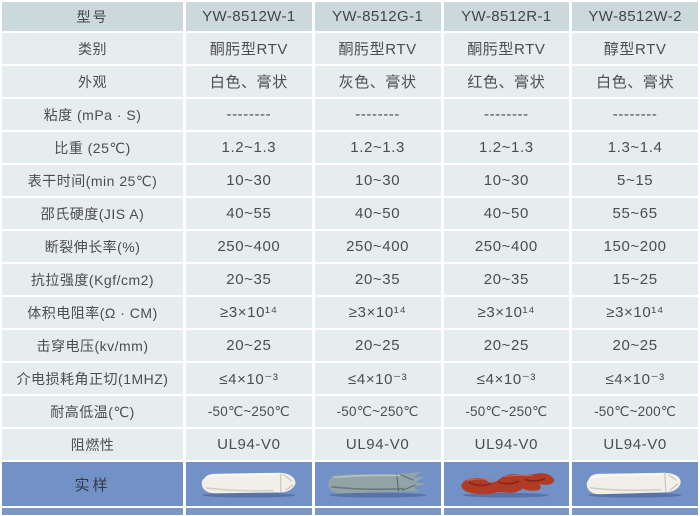 The height and width of the screenshot is (516, 700). I want to click on row-label-category: 类别, so click(92, 48).